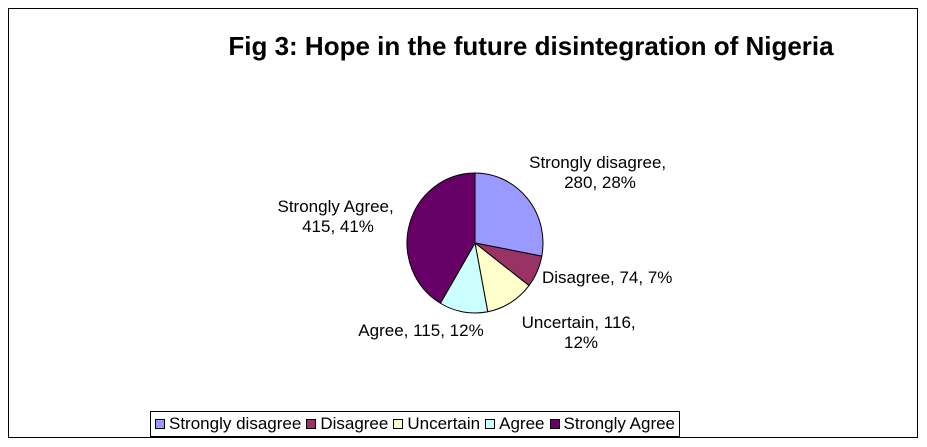  I want to click on legend-item-strongly-disagree: Strongly disagree, so click(228, 424).